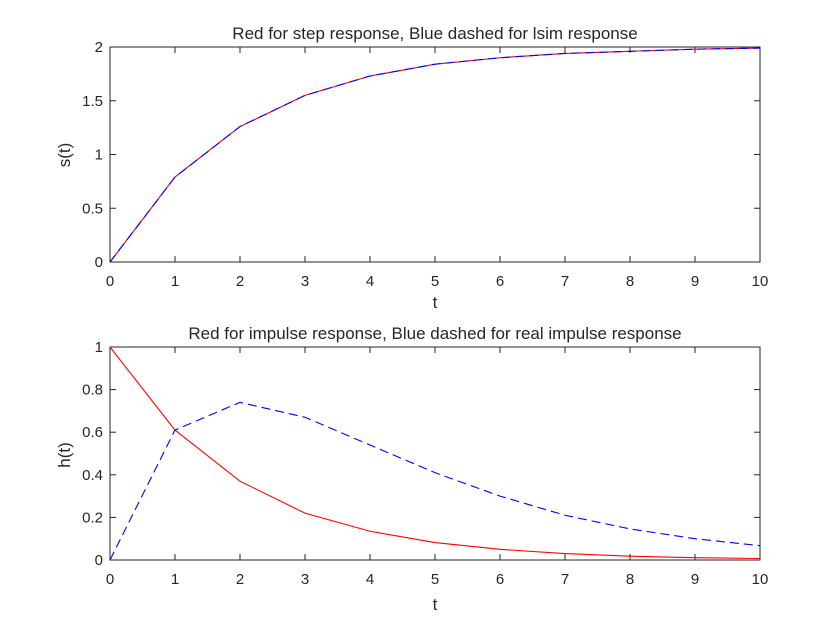  What do you see at coordinates (64, 155) in the screenshot?
I see `top-y-axis-label: s(t)` at bounding box center [64, 155].